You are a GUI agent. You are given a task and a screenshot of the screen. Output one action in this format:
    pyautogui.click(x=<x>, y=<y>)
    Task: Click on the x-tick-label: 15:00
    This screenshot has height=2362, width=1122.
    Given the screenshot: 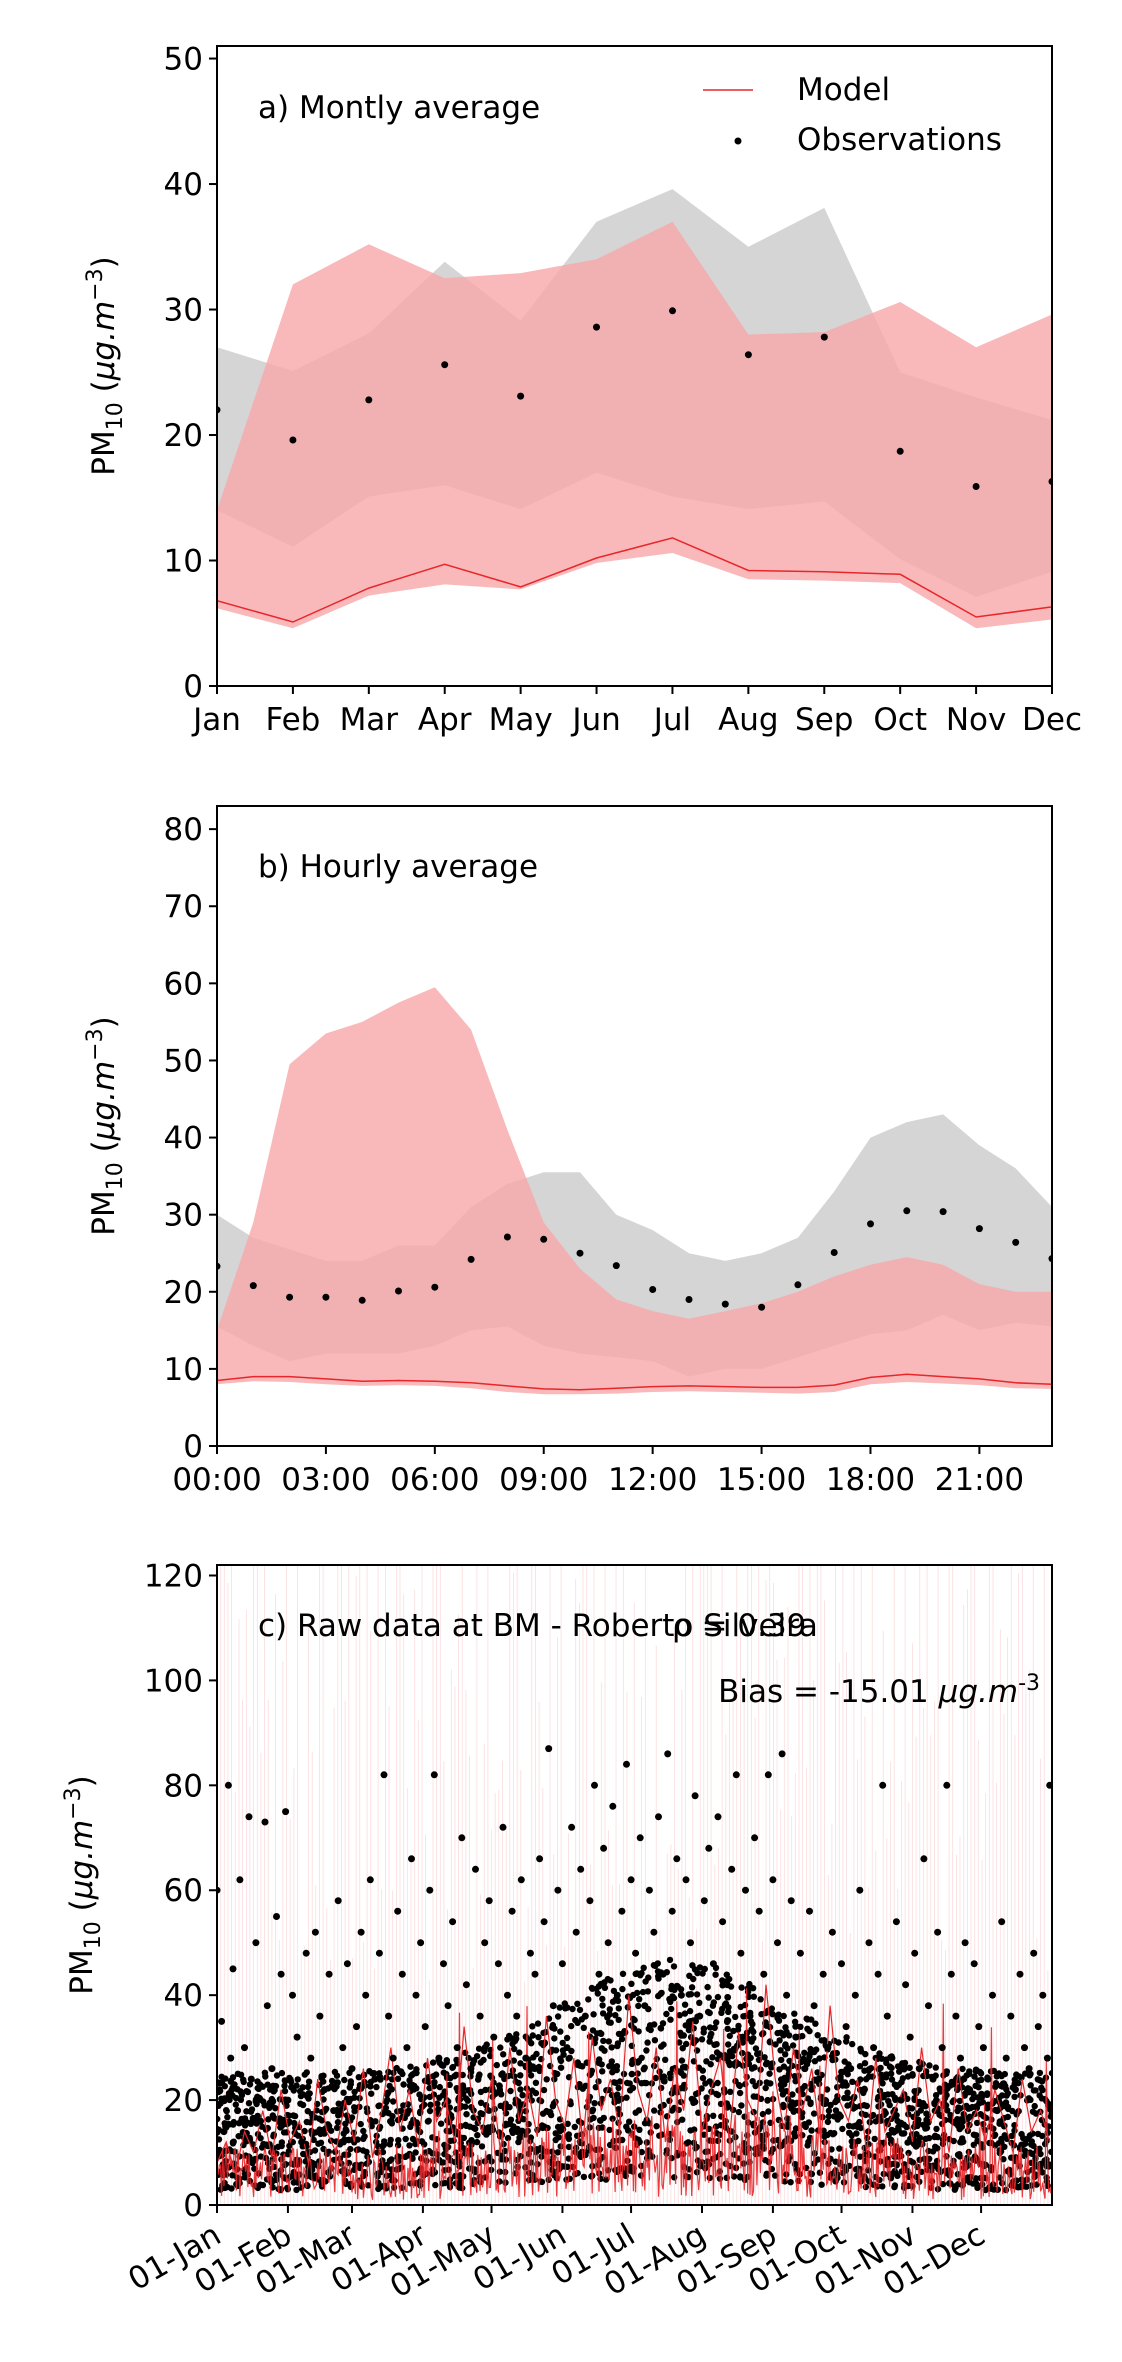 What is the action you would take?
    pyautogui.click(x=761, y=1480)
    